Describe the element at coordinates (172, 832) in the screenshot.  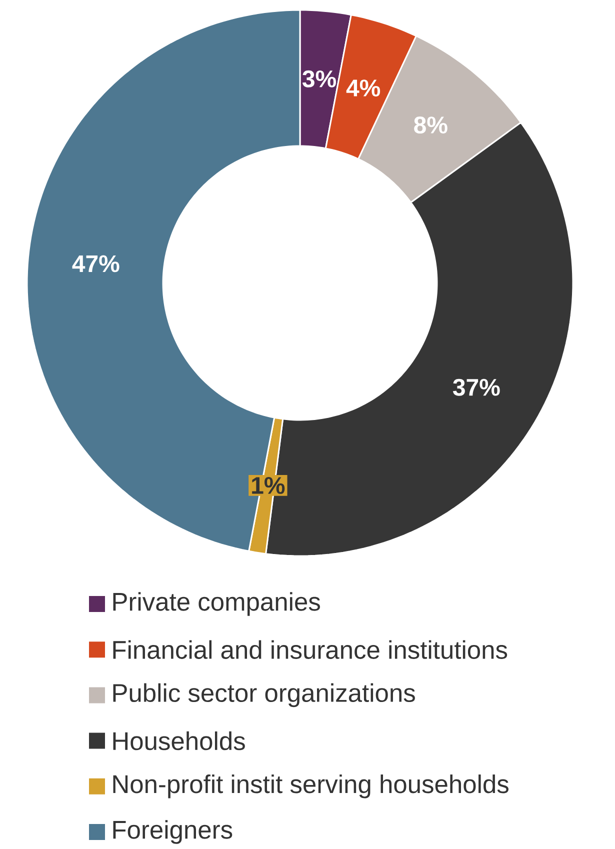
I see `legend-label: Foreigners` at that location.